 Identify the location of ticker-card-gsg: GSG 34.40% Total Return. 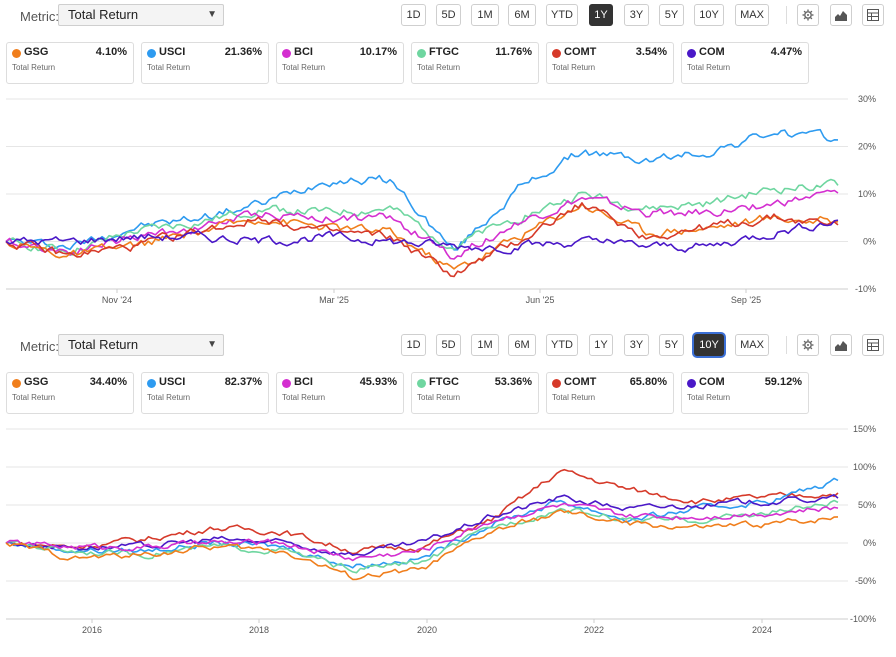
(70, 393).